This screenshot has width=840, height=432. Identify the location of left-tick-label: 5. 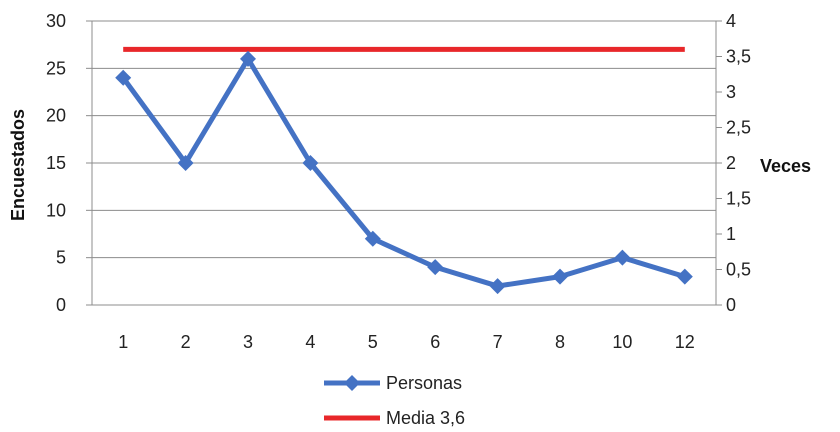
(61, 258).